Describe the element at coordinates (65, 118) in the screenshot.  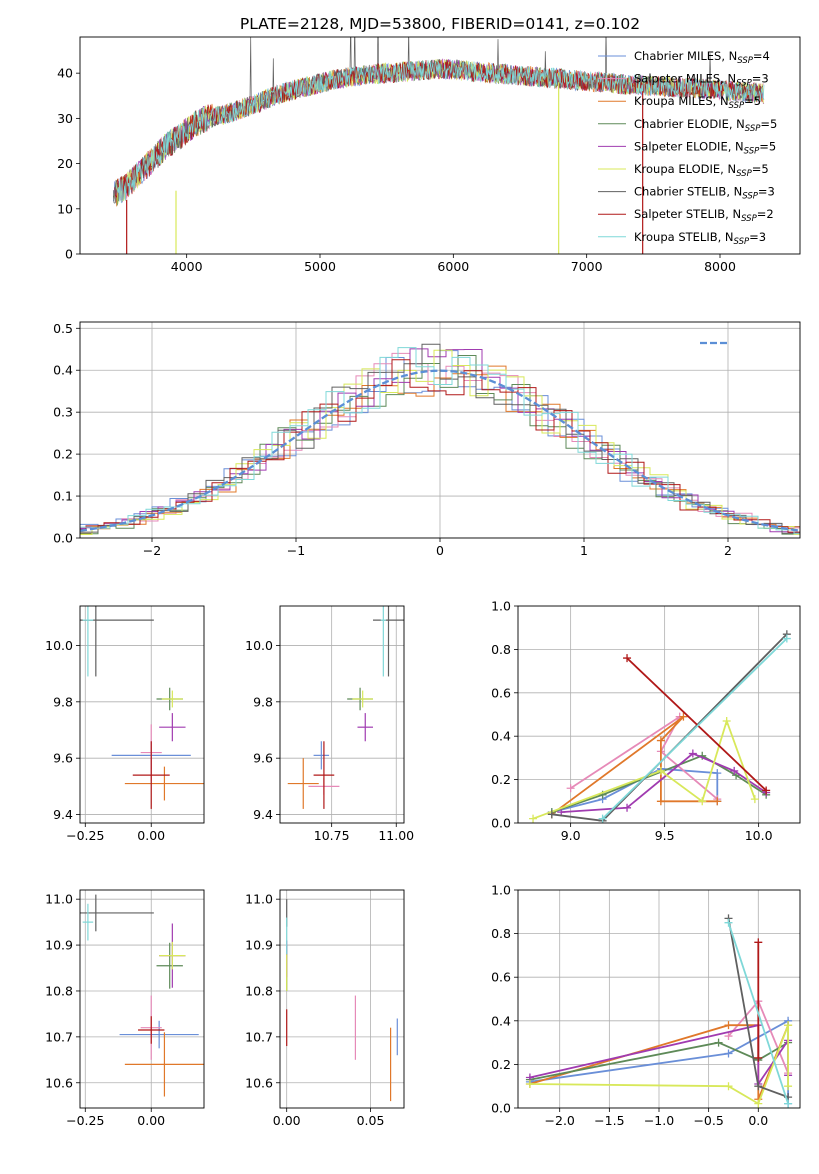
I see `y-tick-label: 30` at that location.